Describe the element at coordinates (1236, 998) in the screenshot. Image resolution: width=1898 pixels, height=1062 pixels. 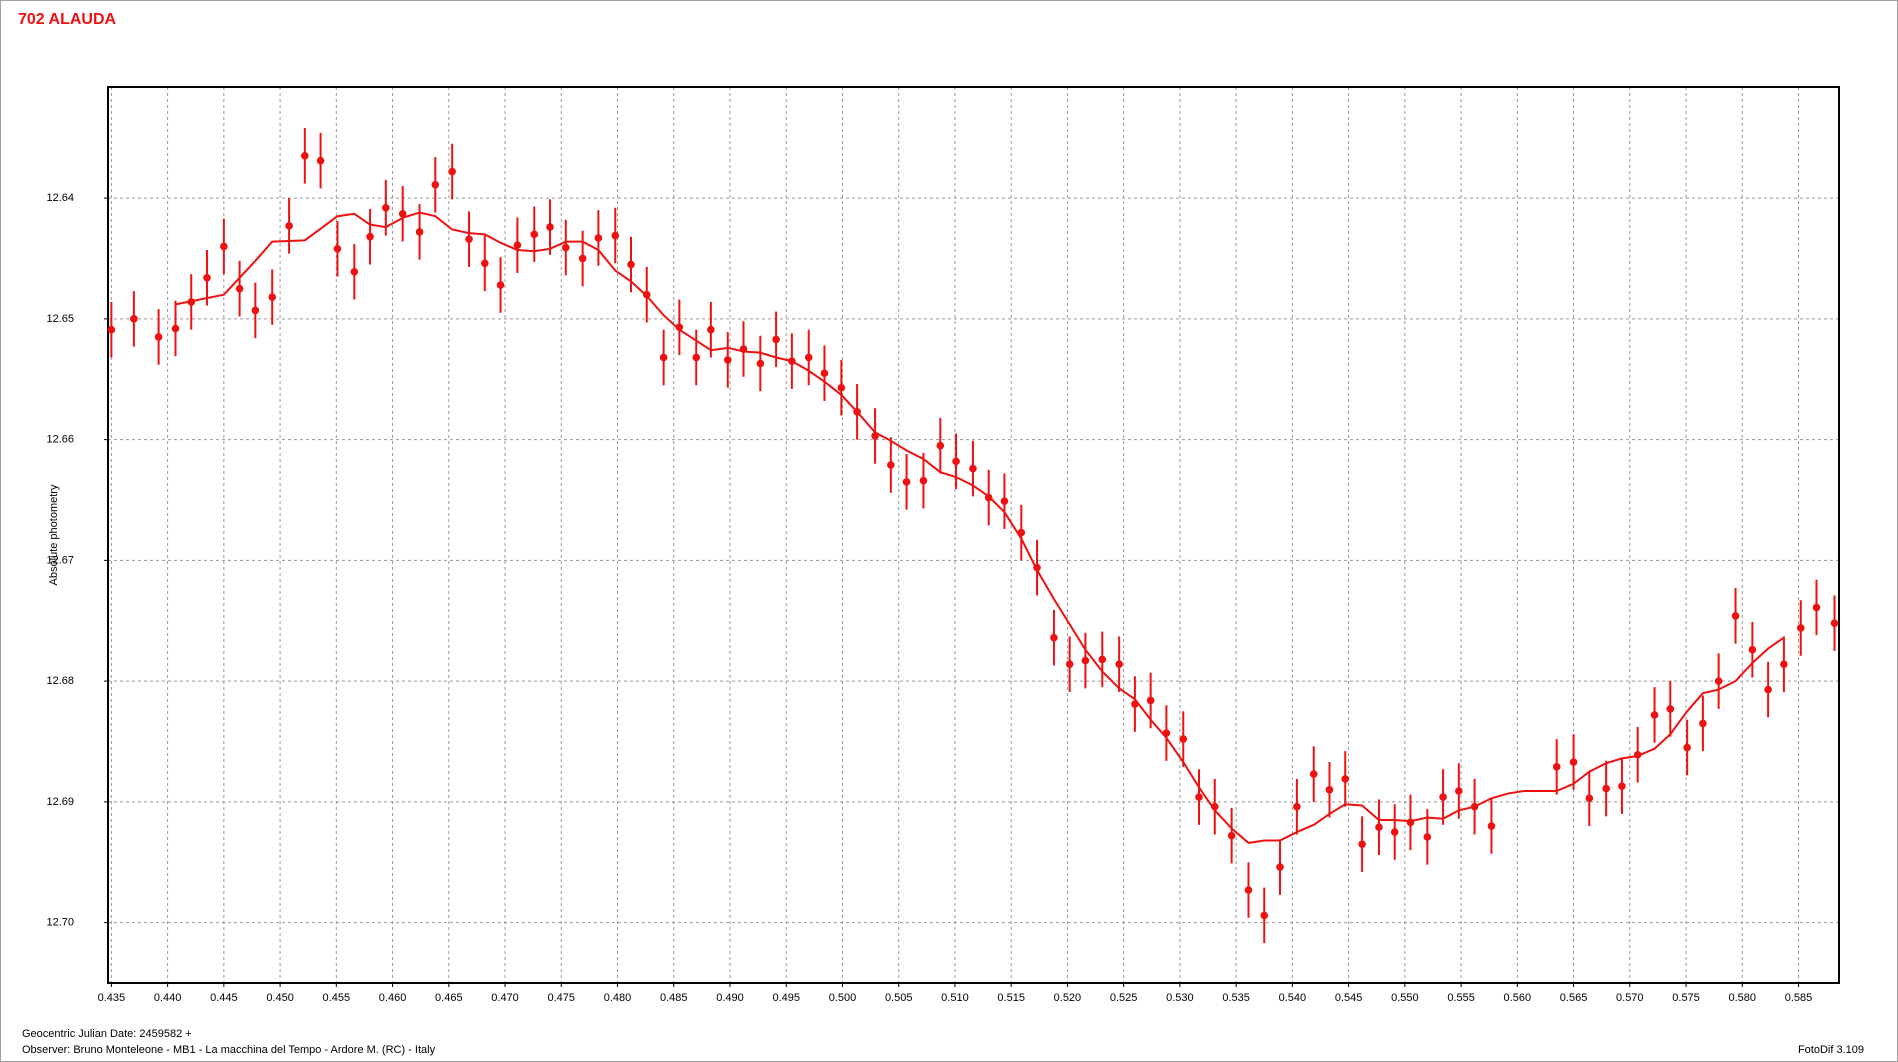
I see `x-tick-label: 0.535` at that location.